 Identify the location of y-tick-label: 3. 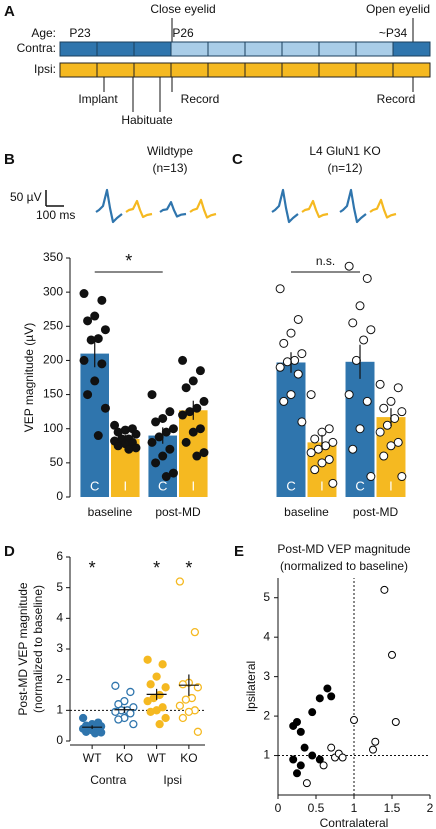
(266, 676).